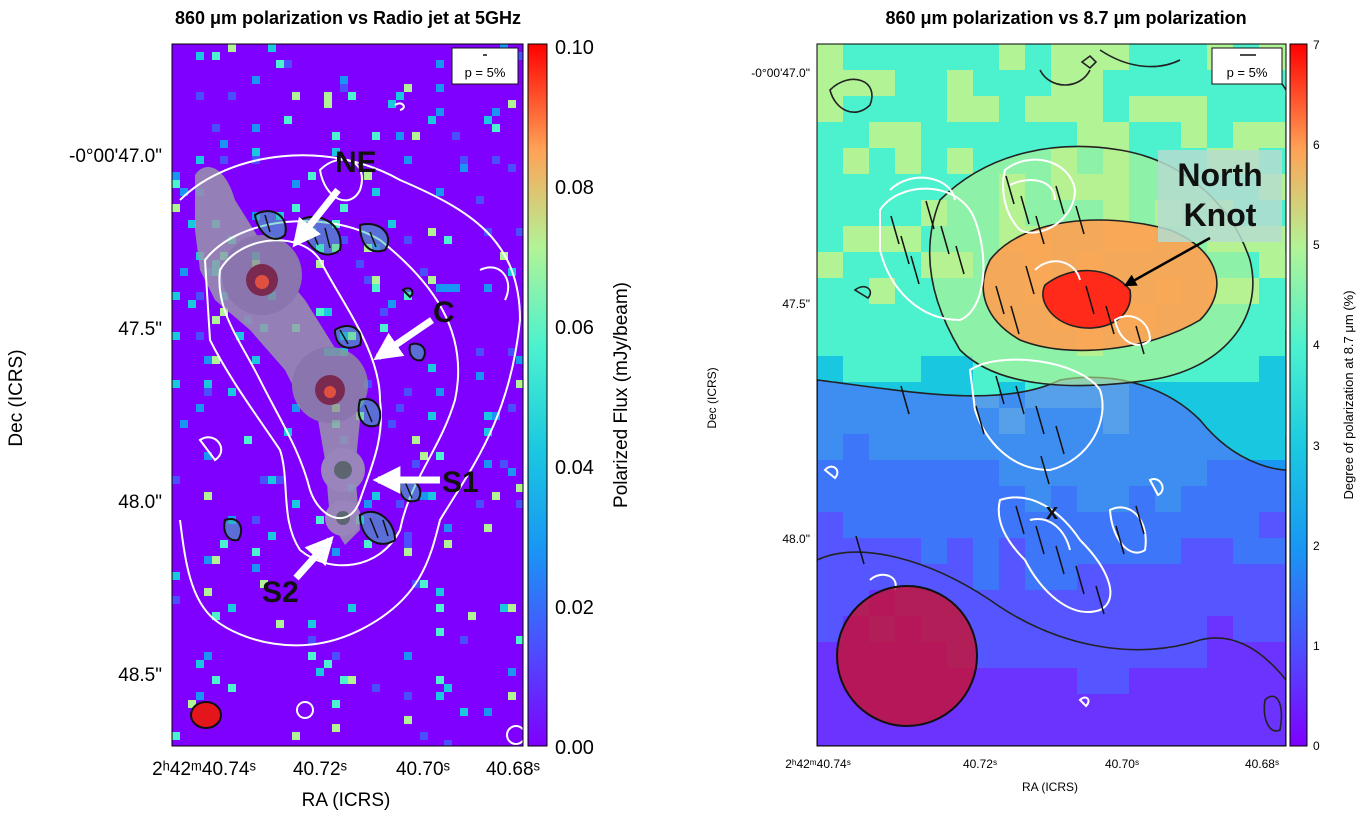  Describe the element at coordinates (574, 48) in the screenshot. I see `left-cbar-tick-5: 0.10` at that location.